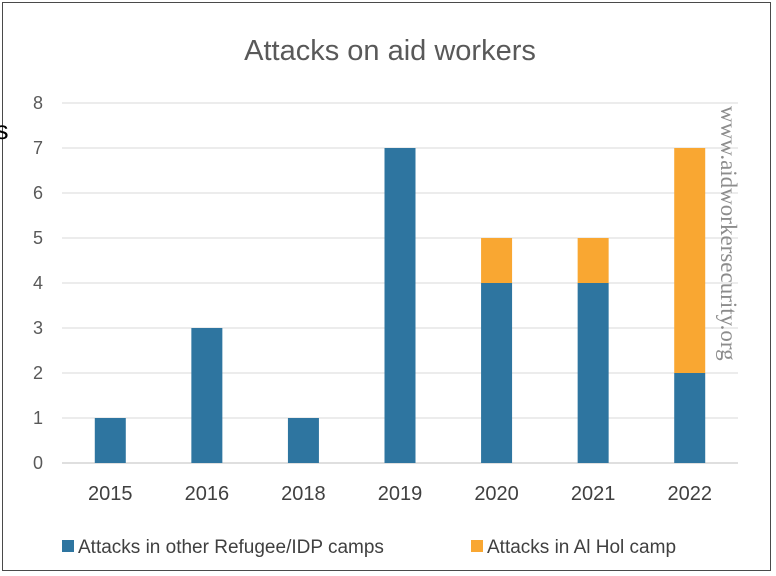 Image resolution: width=776 pixels, height=576 pixels. I want to click on y-tick-label: 8, so click(38, 103).